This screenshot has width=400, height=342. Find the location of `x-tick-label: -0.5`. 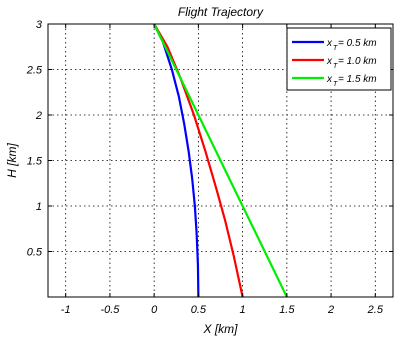

x-tick-label: -0.5 is located at coordinates (110, 310).